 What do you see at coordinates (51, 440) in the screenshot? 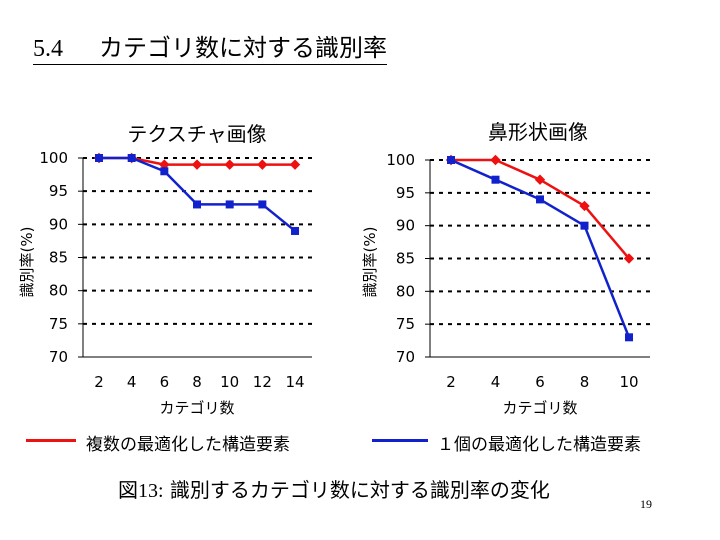
I see `legend-line-multiple` at bounding box center [51, 440].